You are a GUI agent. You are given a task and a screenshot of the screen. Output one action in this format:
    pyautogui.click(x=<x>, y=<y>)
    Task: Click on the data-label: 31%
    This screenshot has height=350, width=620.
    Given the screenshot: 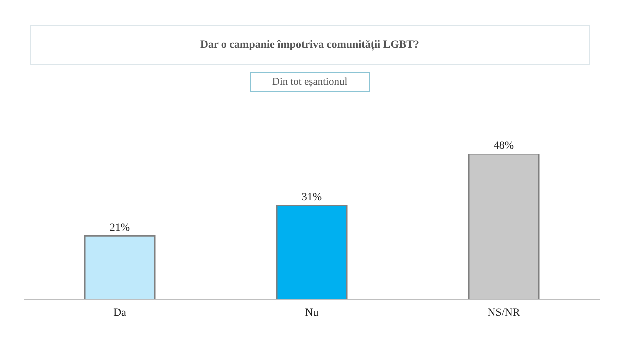 What is the action you would take?
    pyautogui.click(x=312, y=198)
    